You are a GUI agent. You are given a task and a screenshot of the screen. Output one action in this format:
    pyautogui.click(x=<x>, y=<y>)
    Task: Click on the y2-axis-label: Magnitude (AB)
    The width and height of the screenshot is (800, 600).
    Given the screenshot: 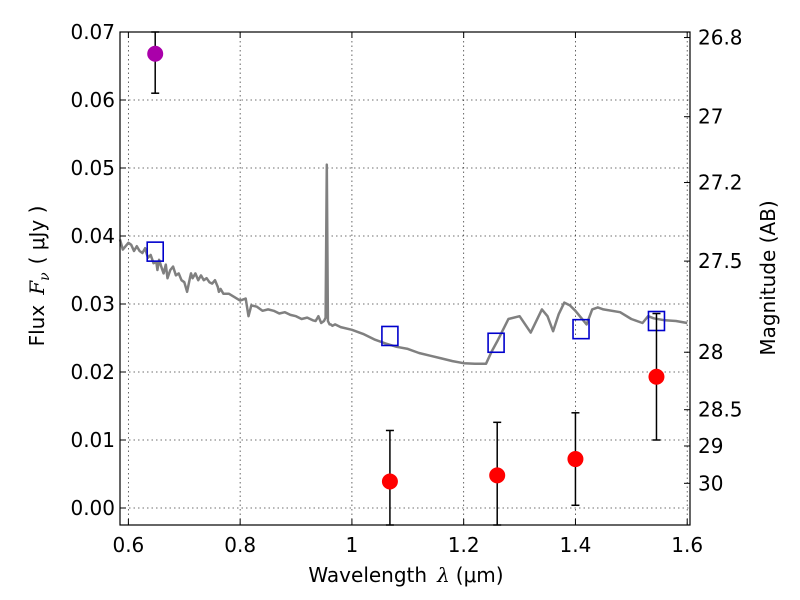 What is the action you would take?
    pyautogui.click(x=768, y=277)
    